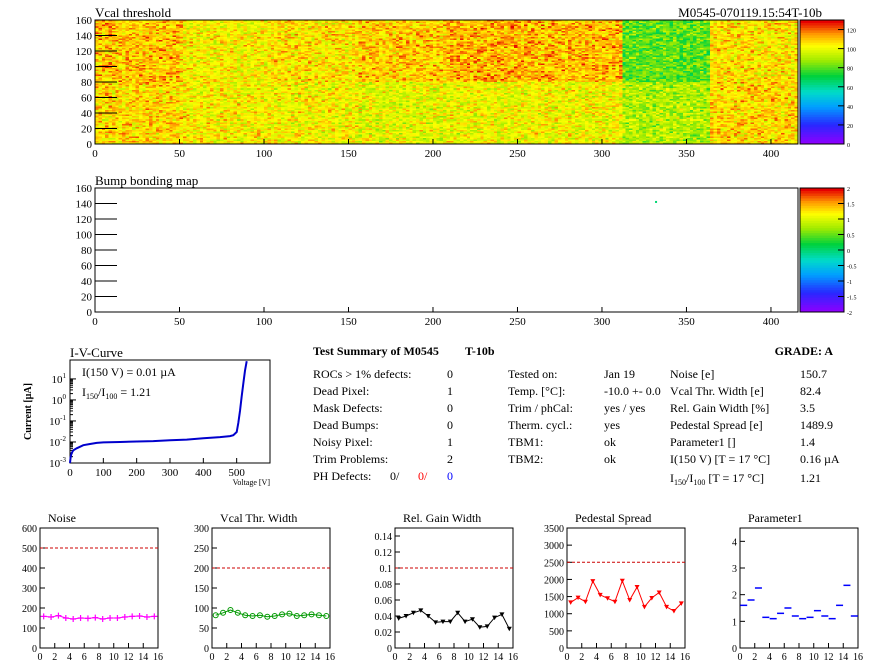 This screenshot has width=896, height=672. Describe the element at coordinates (686, 322) in the screenshot. I see `x-tick-label: 350` at that location.